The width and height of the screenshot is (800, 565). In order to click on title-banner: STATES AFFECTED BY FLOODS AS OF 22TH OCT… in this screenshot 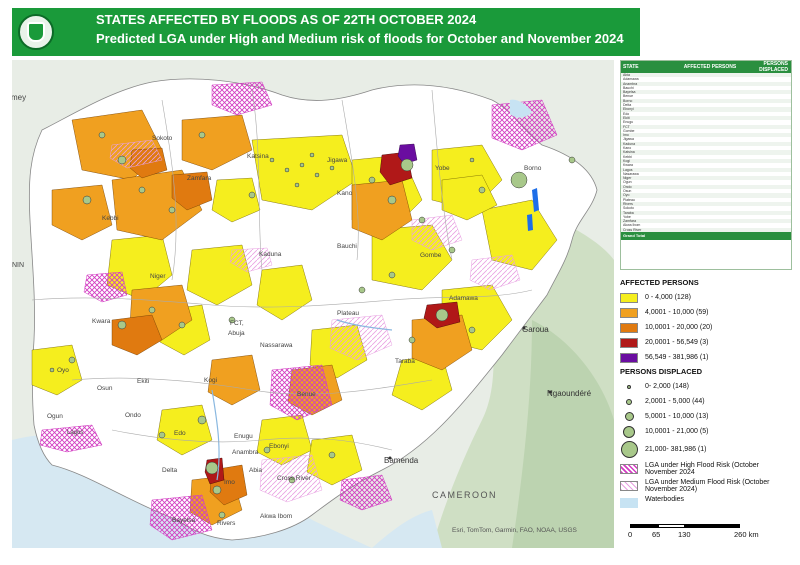, I will do `click(326, 32)`.